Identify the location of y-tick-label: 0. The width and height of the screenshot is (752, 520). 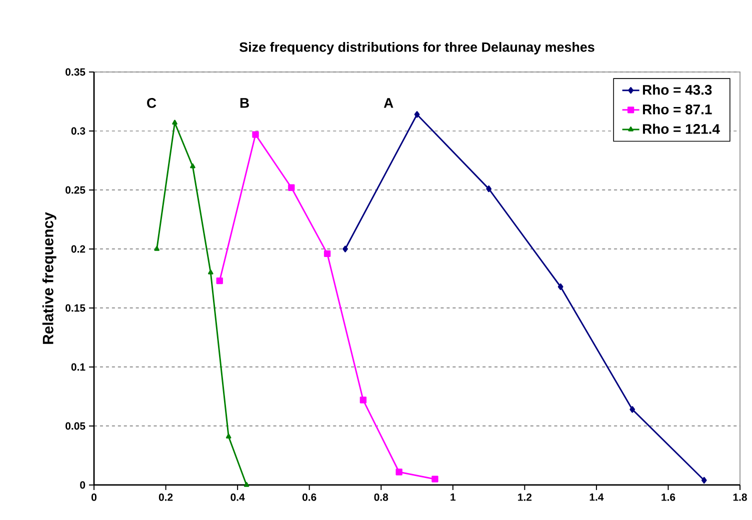
(83, 485).